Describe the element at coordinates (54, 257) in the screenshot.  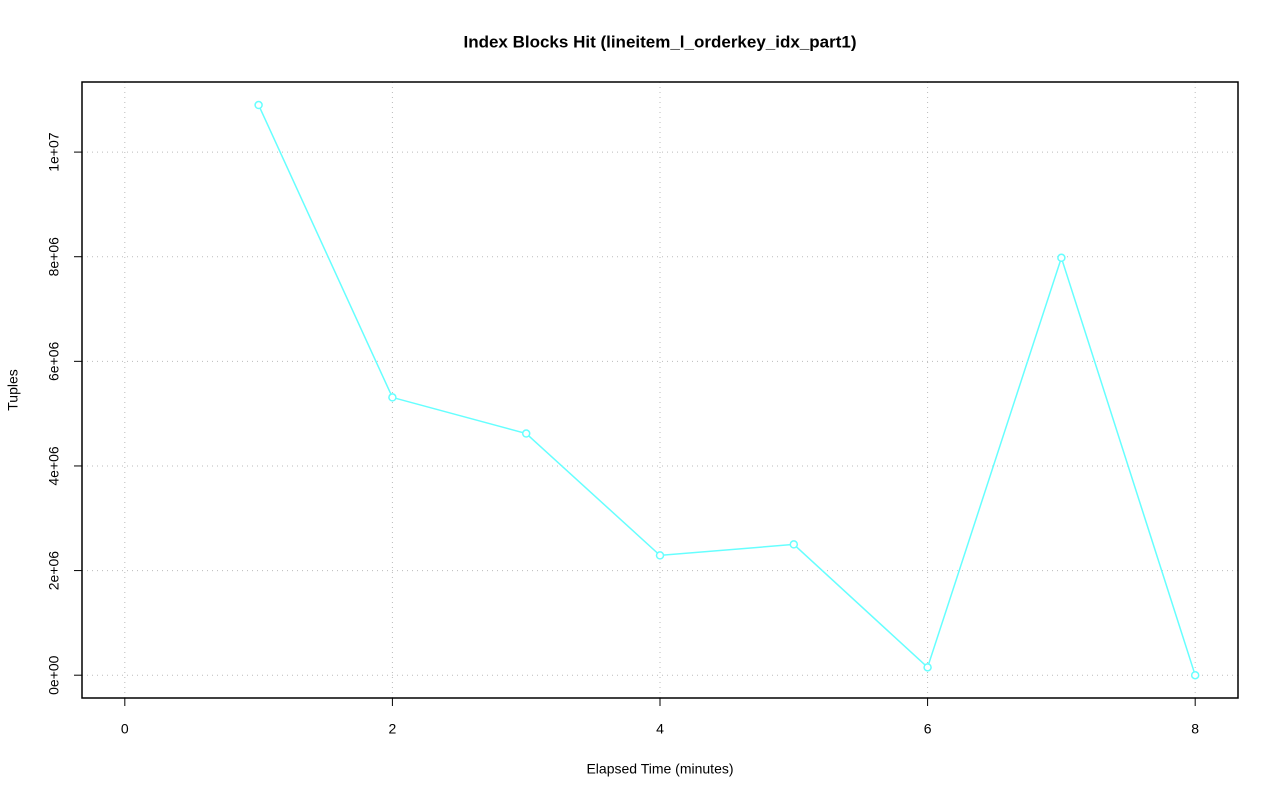
I see `y-tick-label: 8e+06` at that location.